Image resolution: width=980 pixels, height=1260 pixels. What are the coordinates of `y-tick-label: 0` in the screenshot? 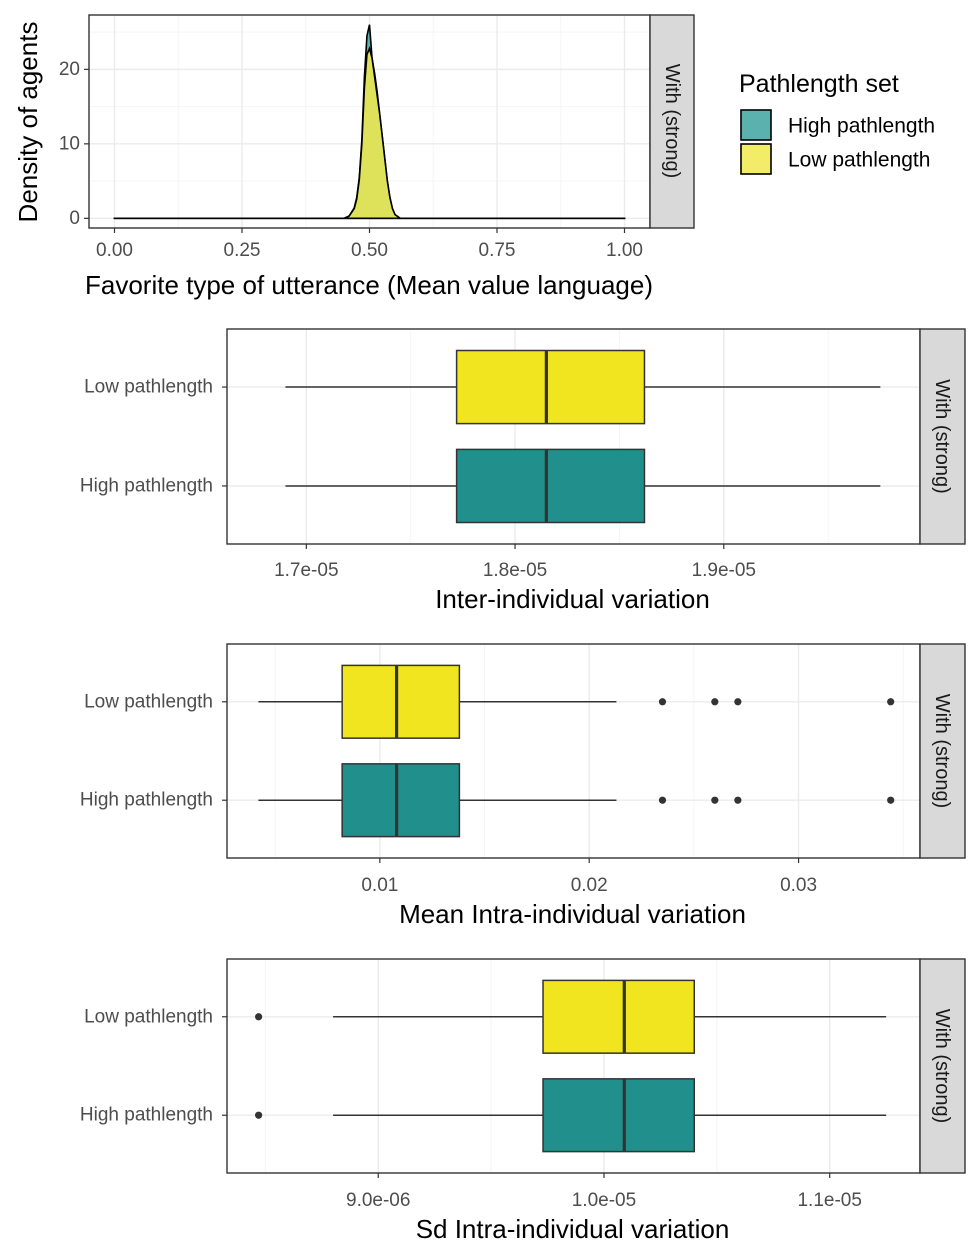 It's located at (74, 218).